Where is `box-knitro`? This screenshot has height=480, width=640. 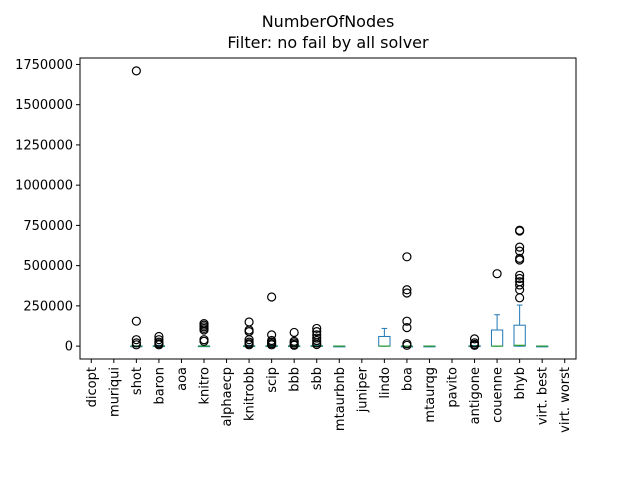
box-knitro is located at coordinates (204, 333).